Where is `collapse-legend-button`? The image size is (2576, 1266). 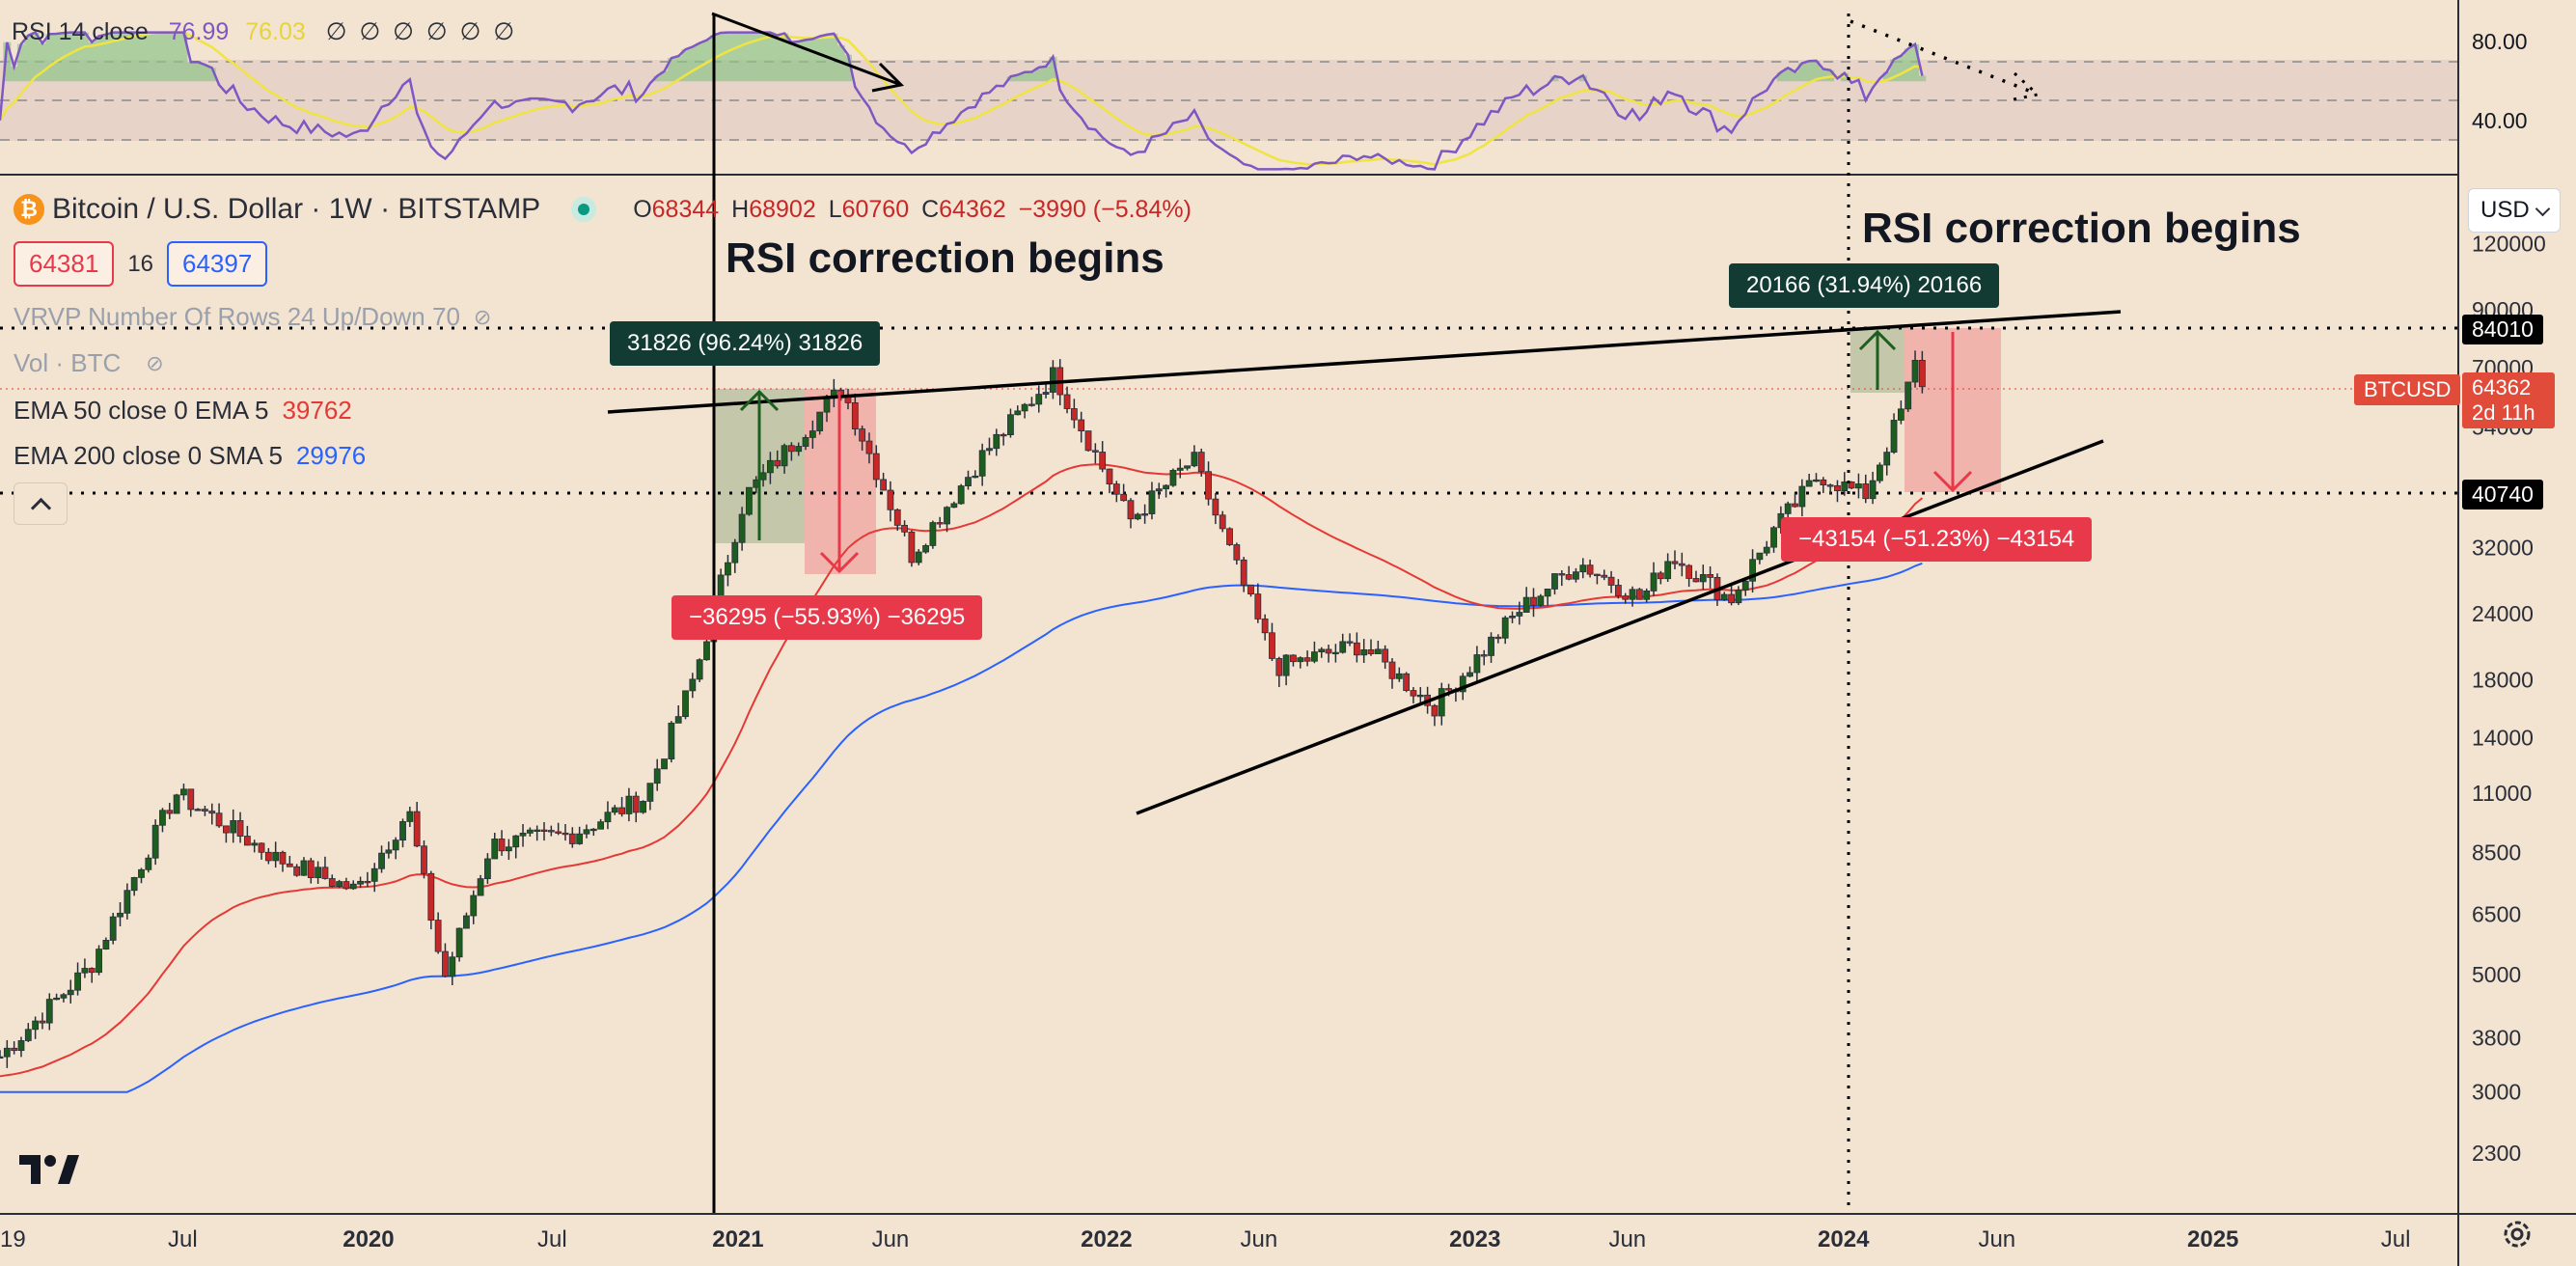 collapse-legend-button is located at coordinates (41, 503).